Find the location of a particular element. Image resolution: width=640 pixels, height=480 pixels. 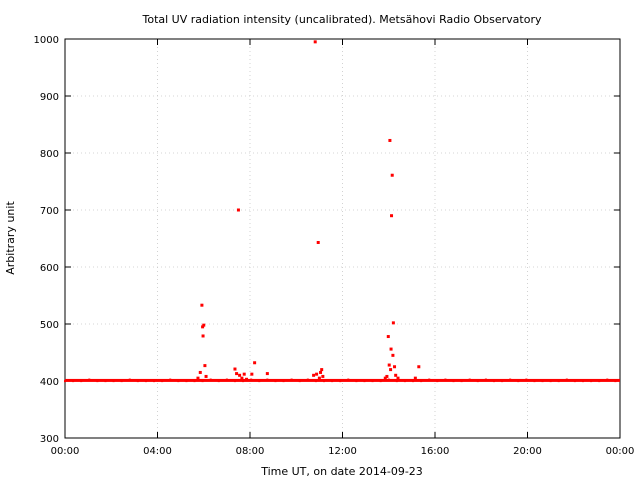

baseline-points is located at coordinates (342, 380).